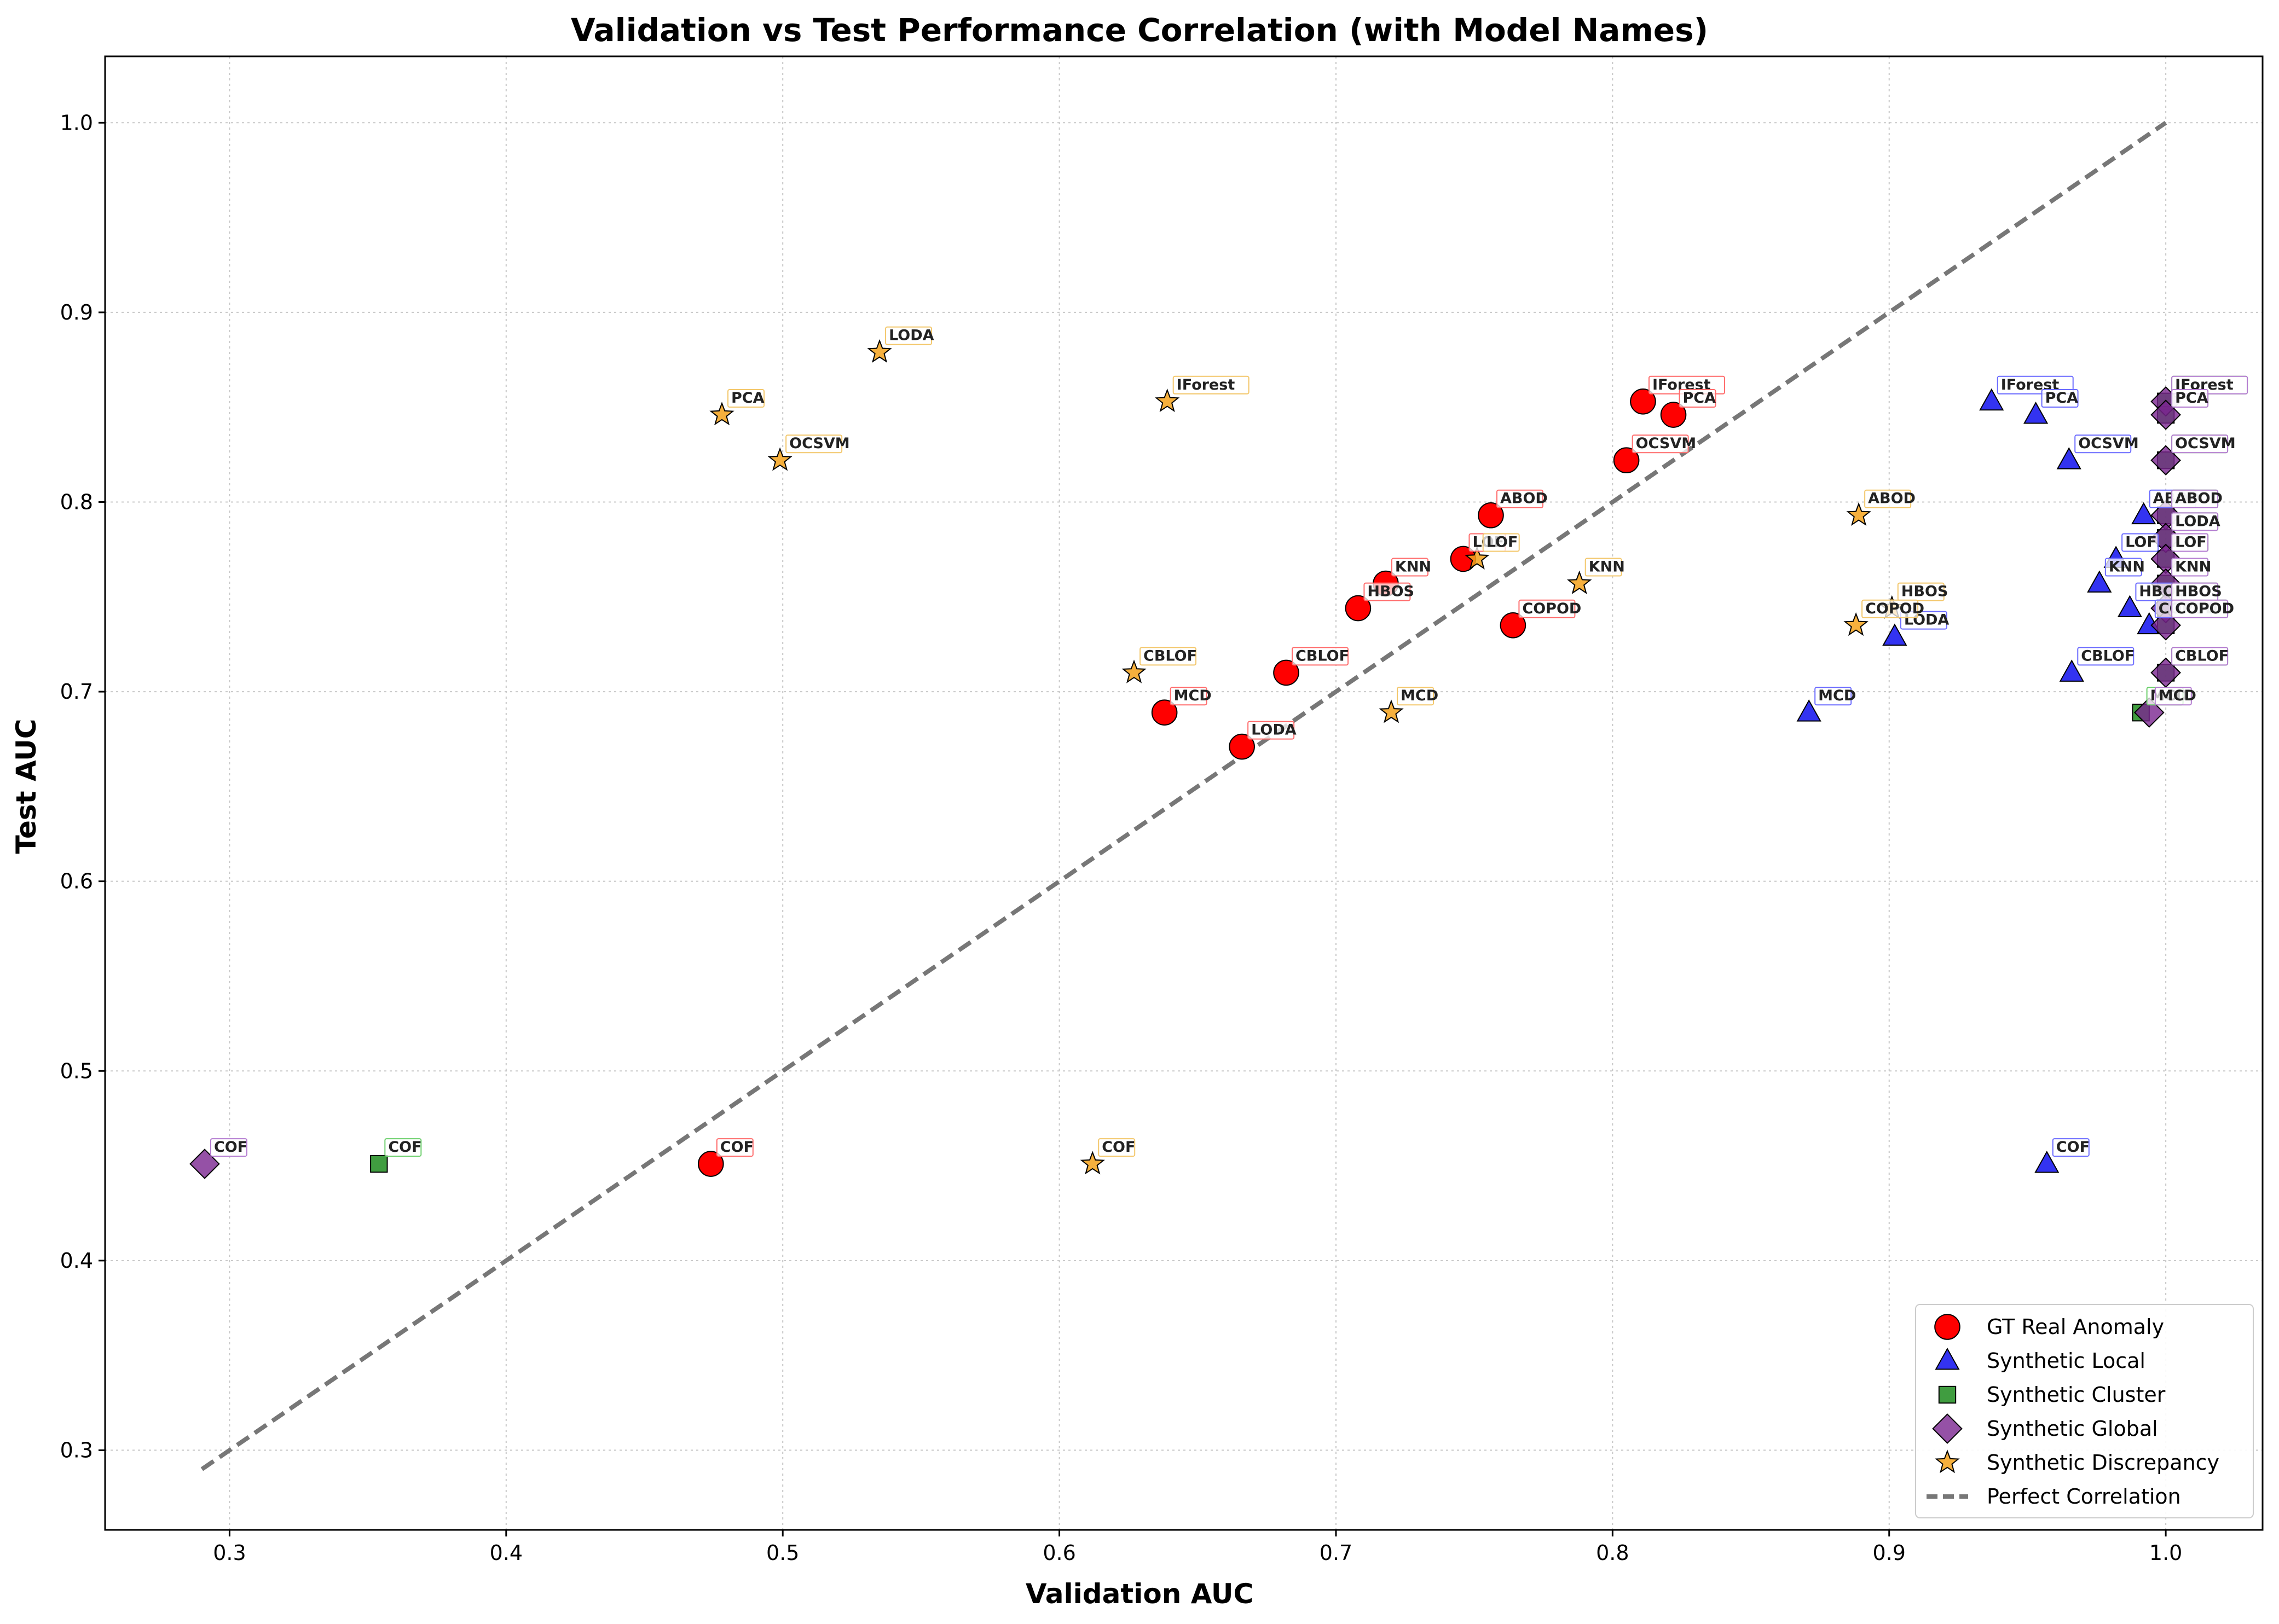 This screenshot has height=1624, width=2279. I want to click on point-gt-real-anomaly-copod, so click(1513, 626).